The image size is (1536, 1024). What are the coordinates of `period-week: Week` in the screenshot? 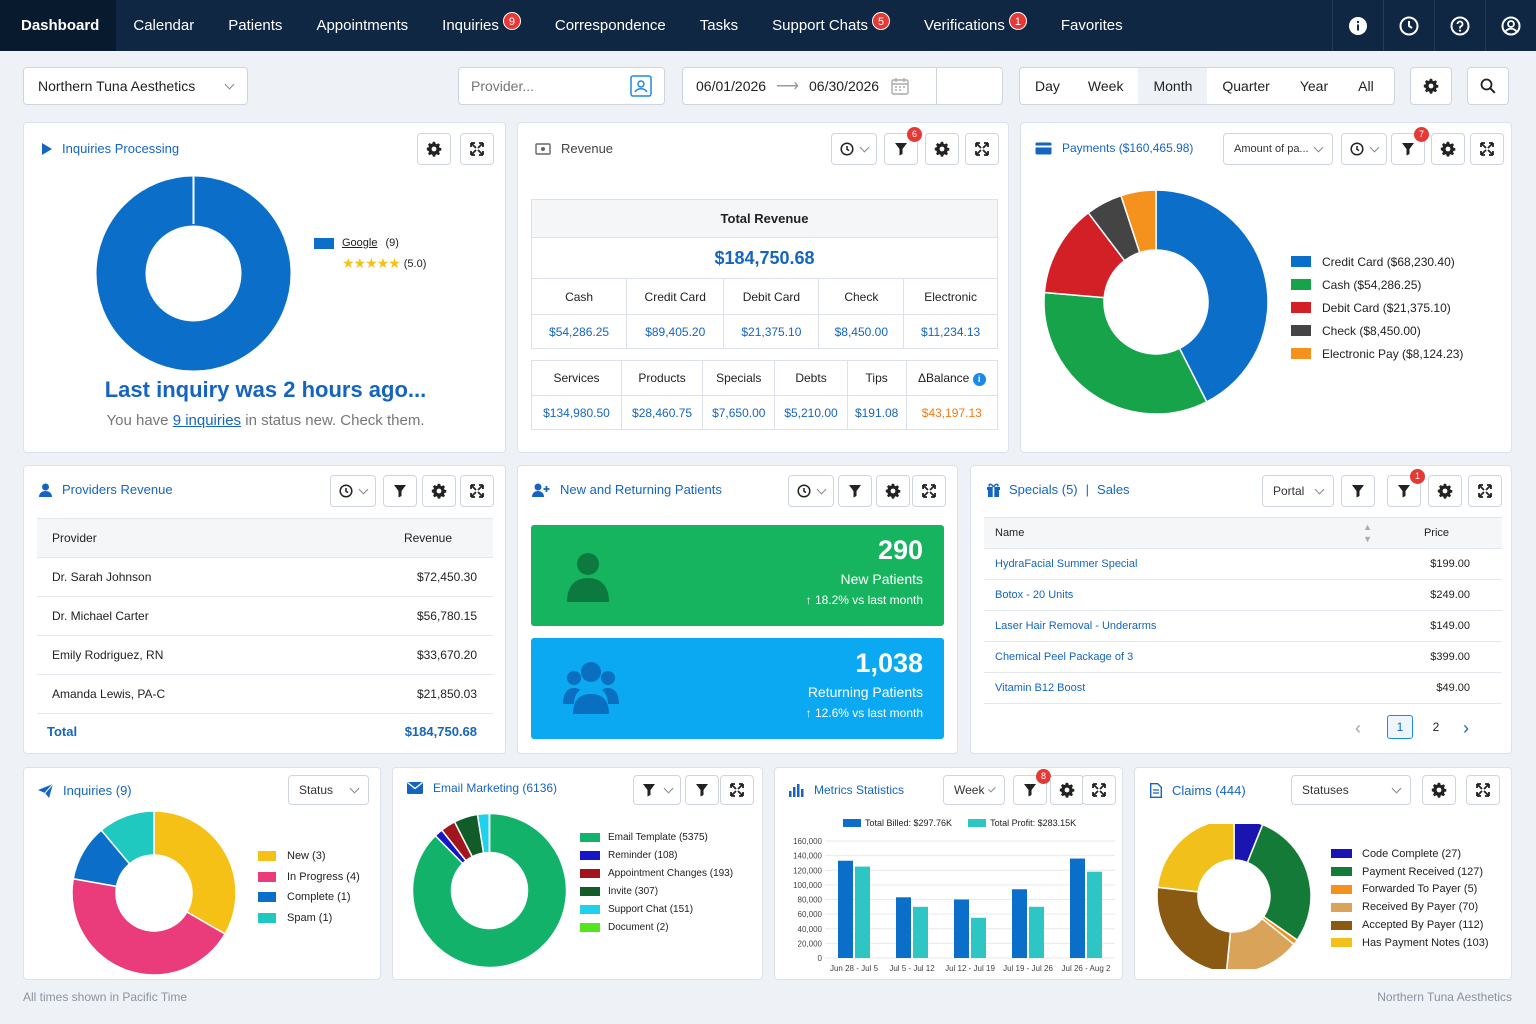 It's located at (1105, 86).